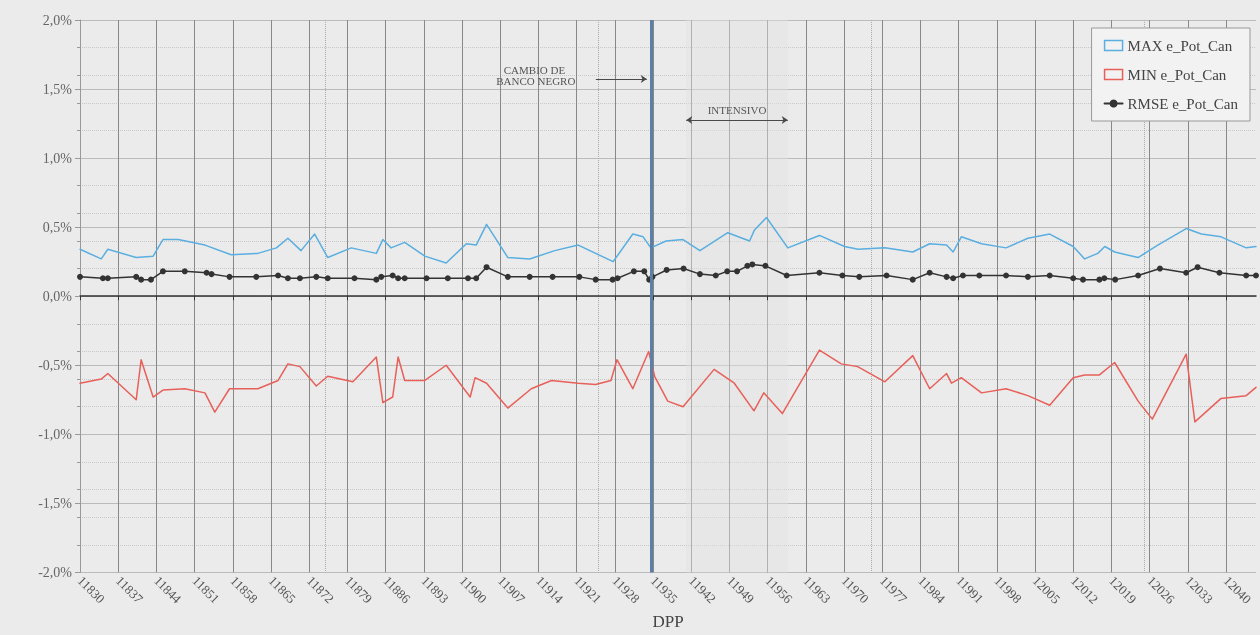  What do you see at coordinates (55, 572) in the screenshot?
I see `y-tick-label: -2,0%` at bounding box center [55, 572].